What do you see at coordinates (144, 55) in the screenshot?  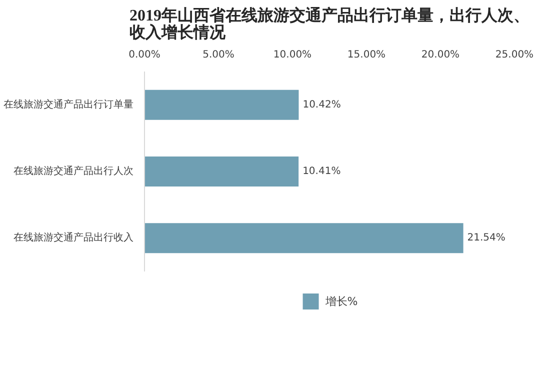 I see `x-tick-label: 0.00%` at bounding box center [144, 55].